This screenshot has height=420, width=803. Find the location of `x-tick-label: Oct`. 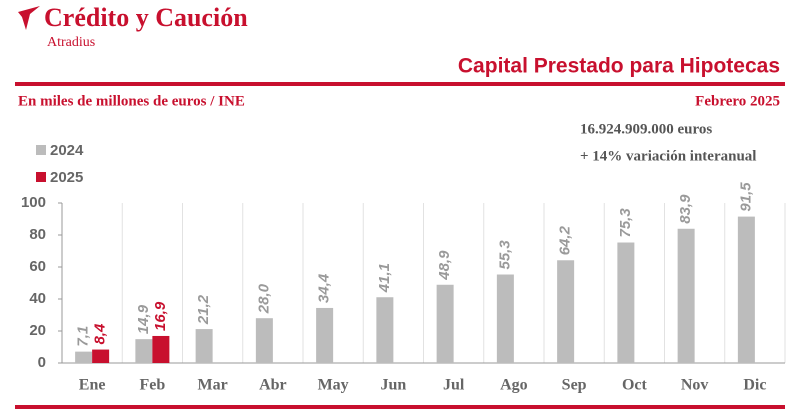

x-tick-label: Oct is located at coordinates (635, 385).